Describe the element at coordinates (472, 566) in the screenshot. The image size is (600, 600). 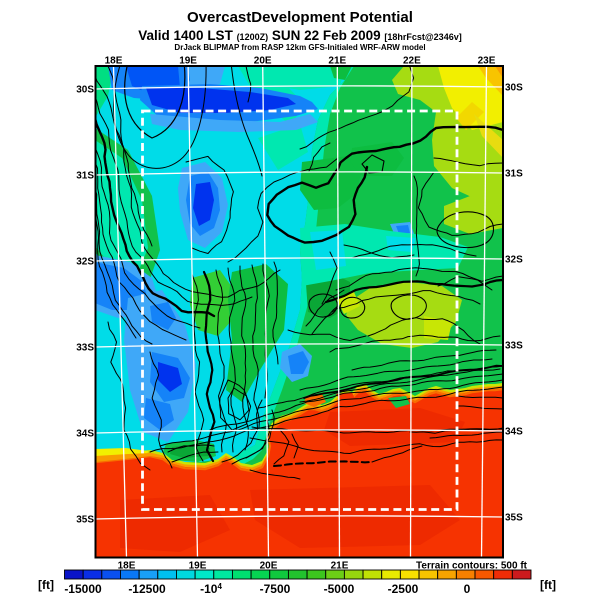
I see `svg-text: Terrain contours: 500 ft` at that location.